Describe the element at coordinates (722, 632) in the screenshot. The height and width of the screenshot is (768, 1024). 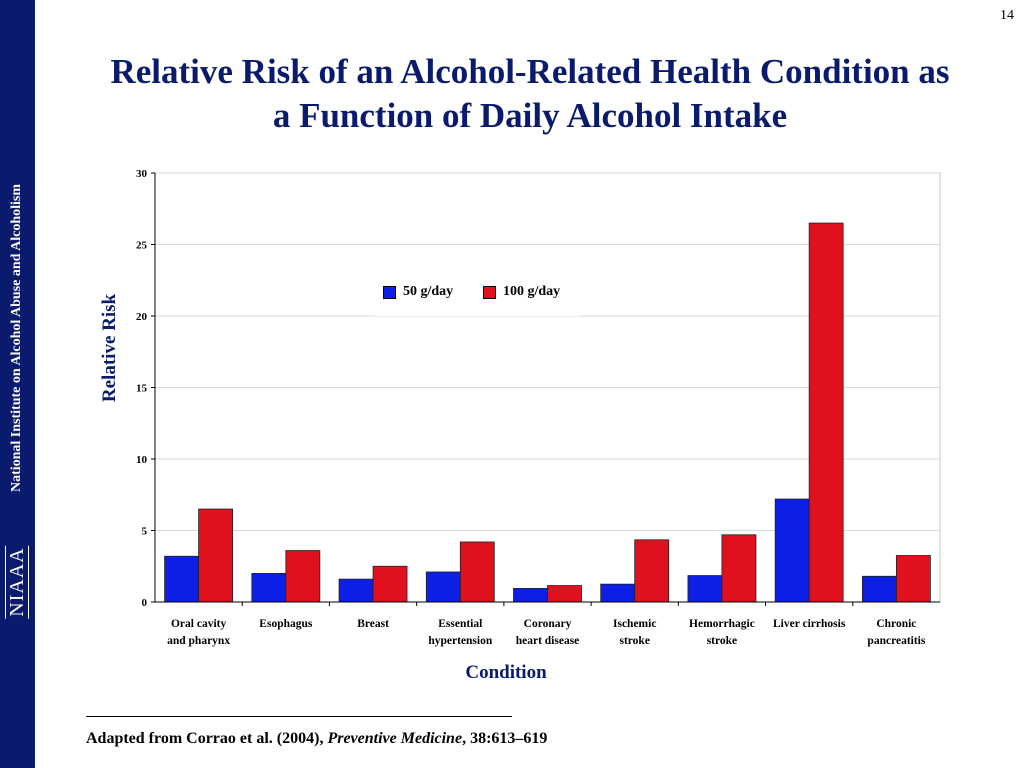
I see `x-tick-label: Hemorrhagic stroke` at that location.